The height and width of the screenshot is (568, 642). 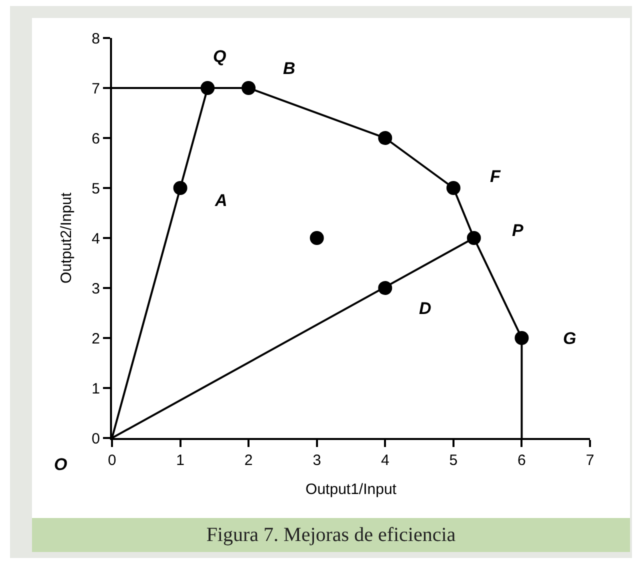 What do you see at coordinates (96, 39) in the screenshot?
I see `y-tick-label: 8` at bounding box center [96, 39].